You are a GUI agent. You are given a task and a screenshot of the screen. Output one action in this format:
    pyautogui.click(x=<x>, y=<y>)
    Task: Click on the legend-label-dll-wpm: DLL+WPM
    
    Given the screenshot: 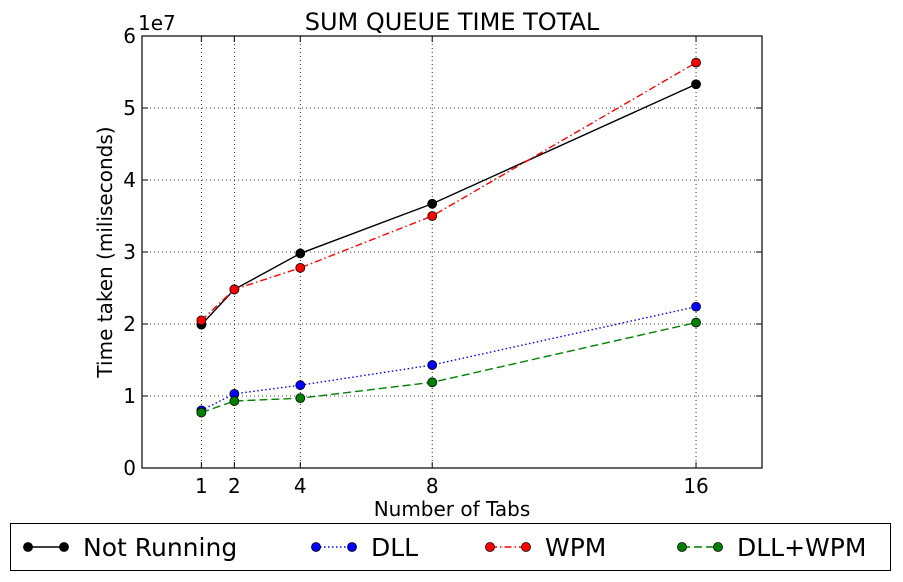 What is the action you would take?
    pyautogui.click(x=802, y=547)
    